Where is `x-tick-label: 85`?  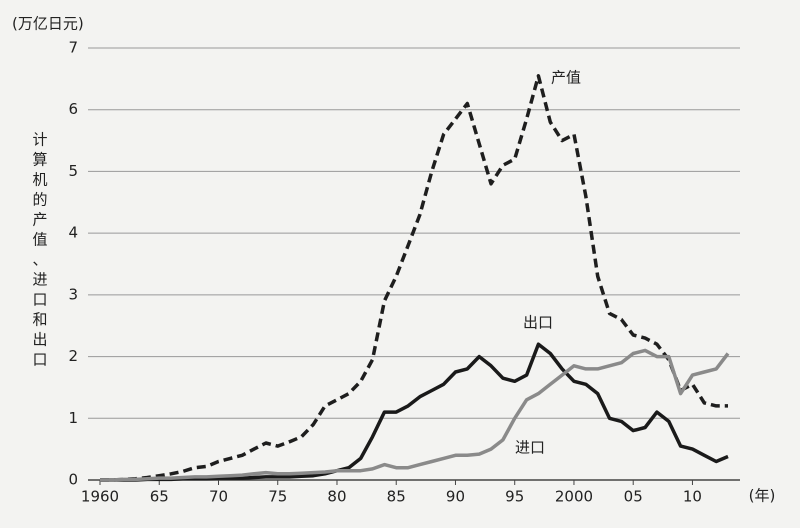 x-tick-label: 85 is located at coordinates (396, 497).